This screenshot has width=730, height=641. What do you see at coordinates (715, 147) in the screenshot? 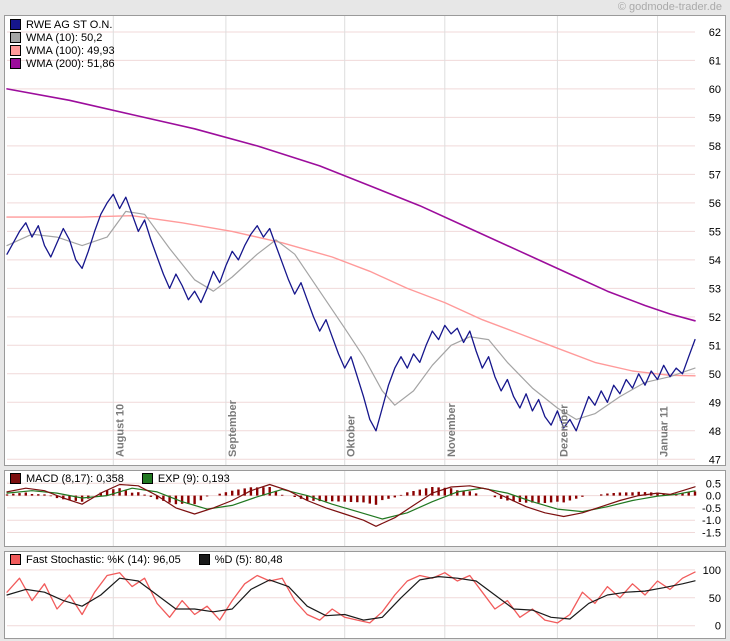
I see `y-axis-label: 58` at bounding box center [715, 147].